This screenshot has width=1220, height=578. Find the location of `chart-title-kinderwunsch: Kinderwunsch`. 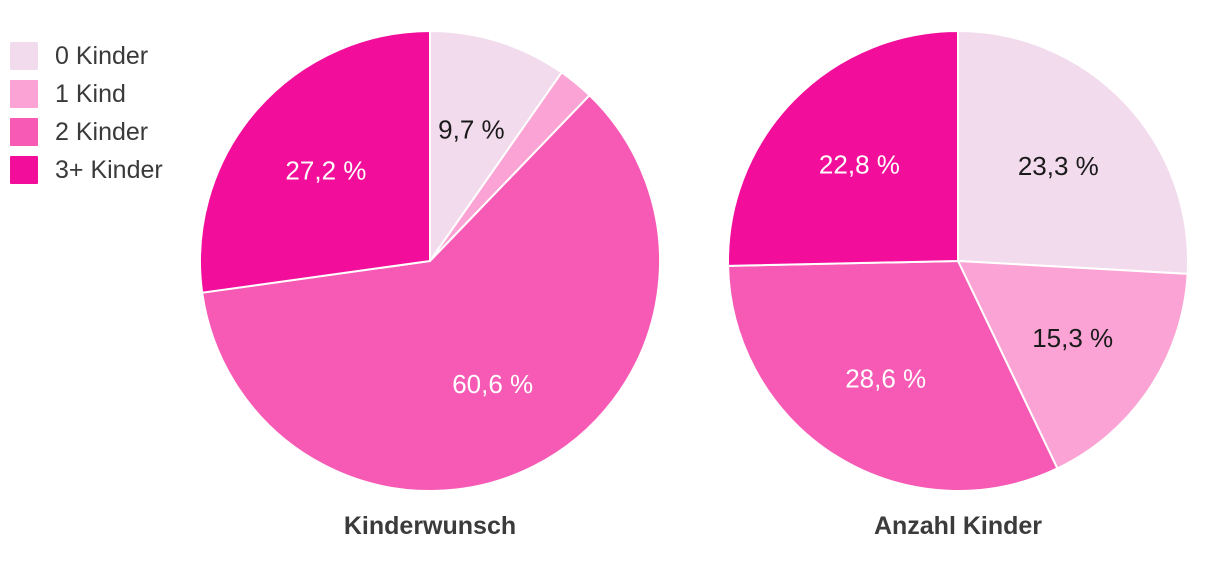

chart-title-kinderwunsch: Kinderwunsch is located at coordinates (430, 526).